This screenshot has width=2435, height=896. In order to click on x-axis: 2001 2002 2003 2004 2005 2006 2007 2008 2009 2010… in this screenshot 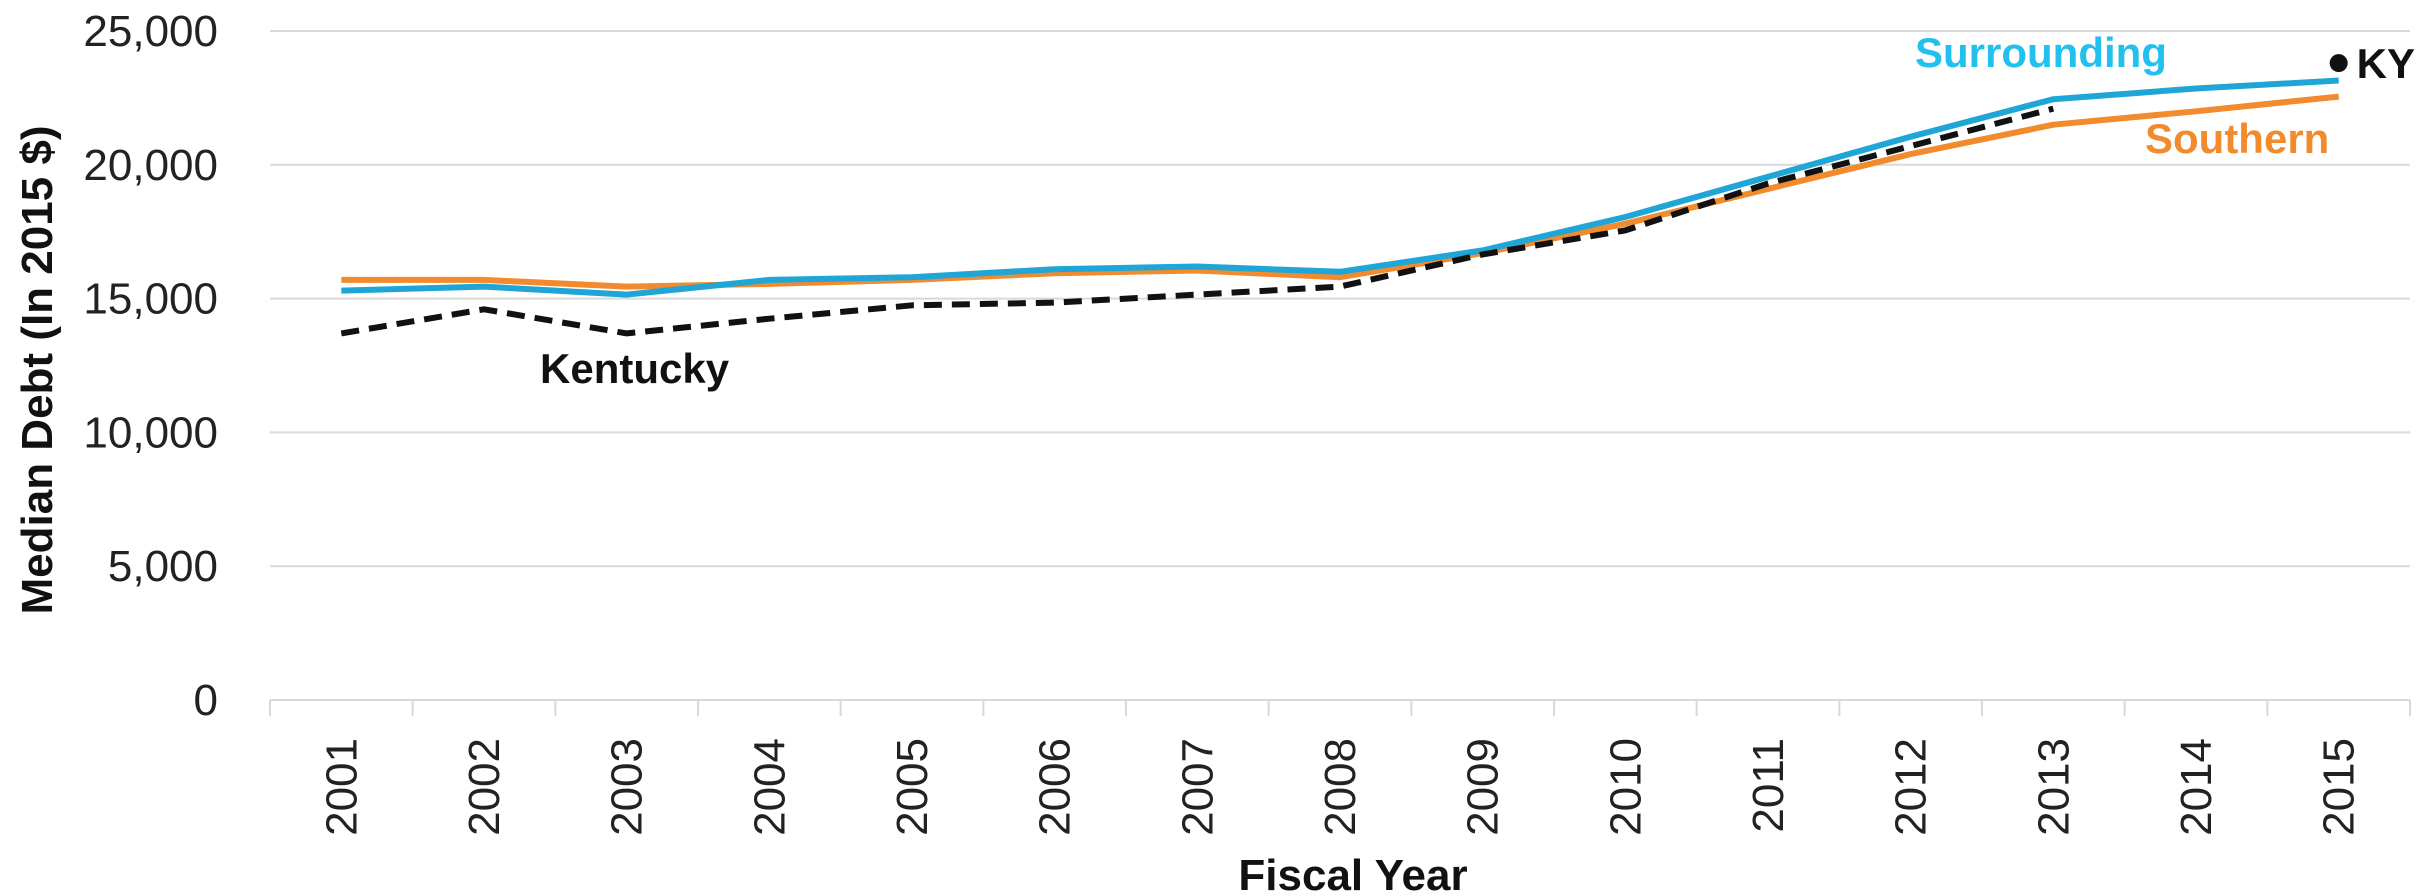, I will do `click(1340, 768)`.